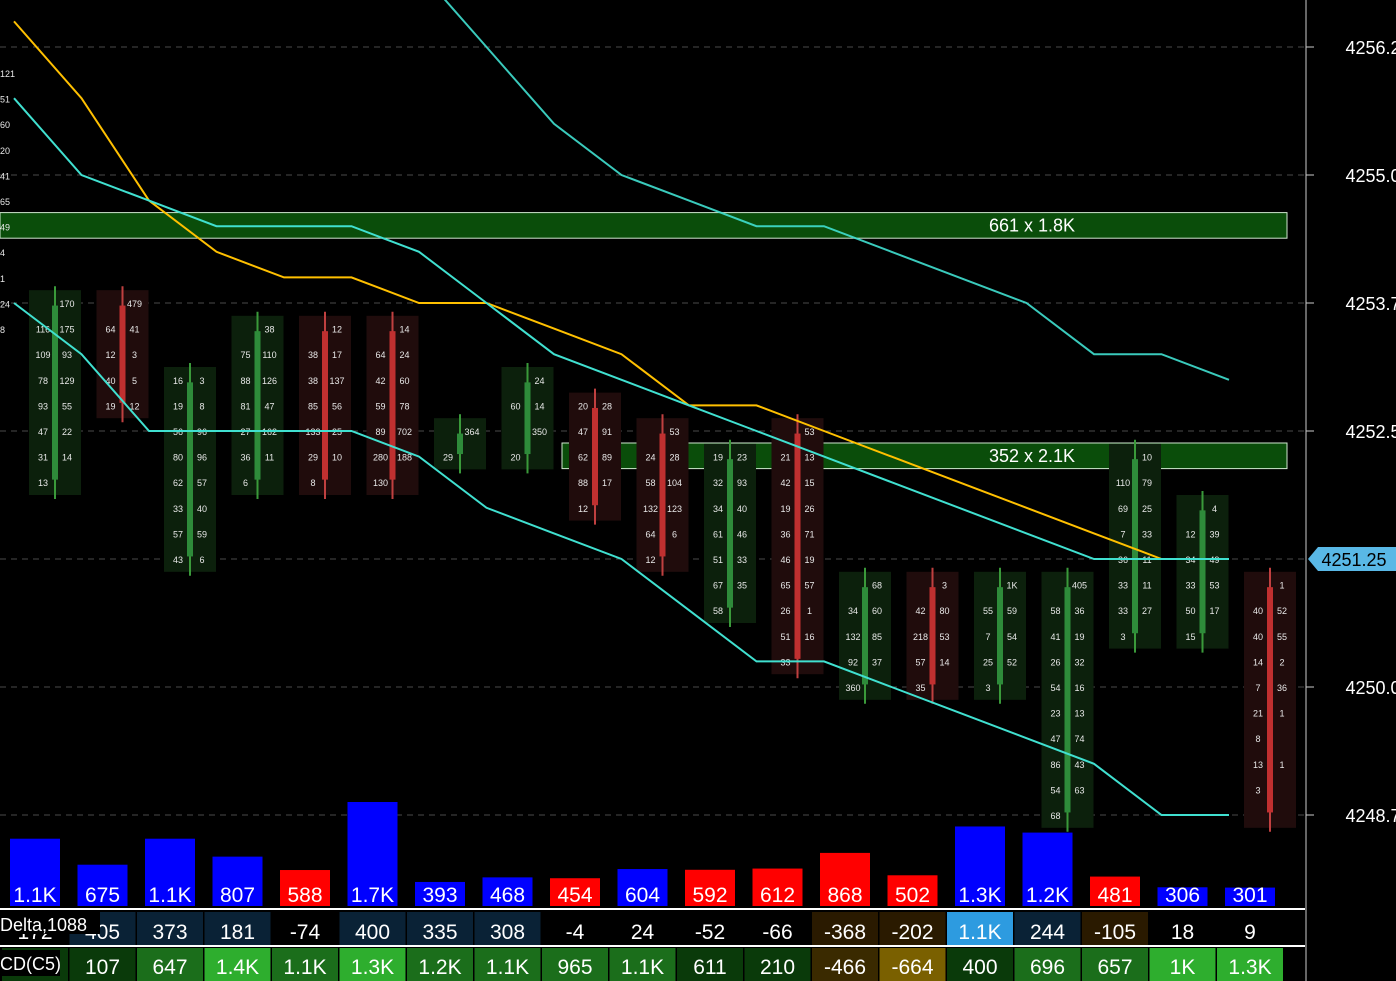 The image size is (1396, 981). Describe the element at coordinates (336, 381) in the screenshot. I see `ask-volume: 137` at that location.